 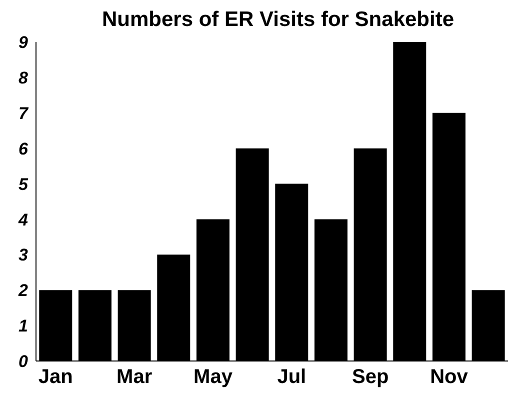 What do you see at coordinates (214, 377) in the screenshot?
I see `x-tick-label: May` at bounding box center [214, 377].